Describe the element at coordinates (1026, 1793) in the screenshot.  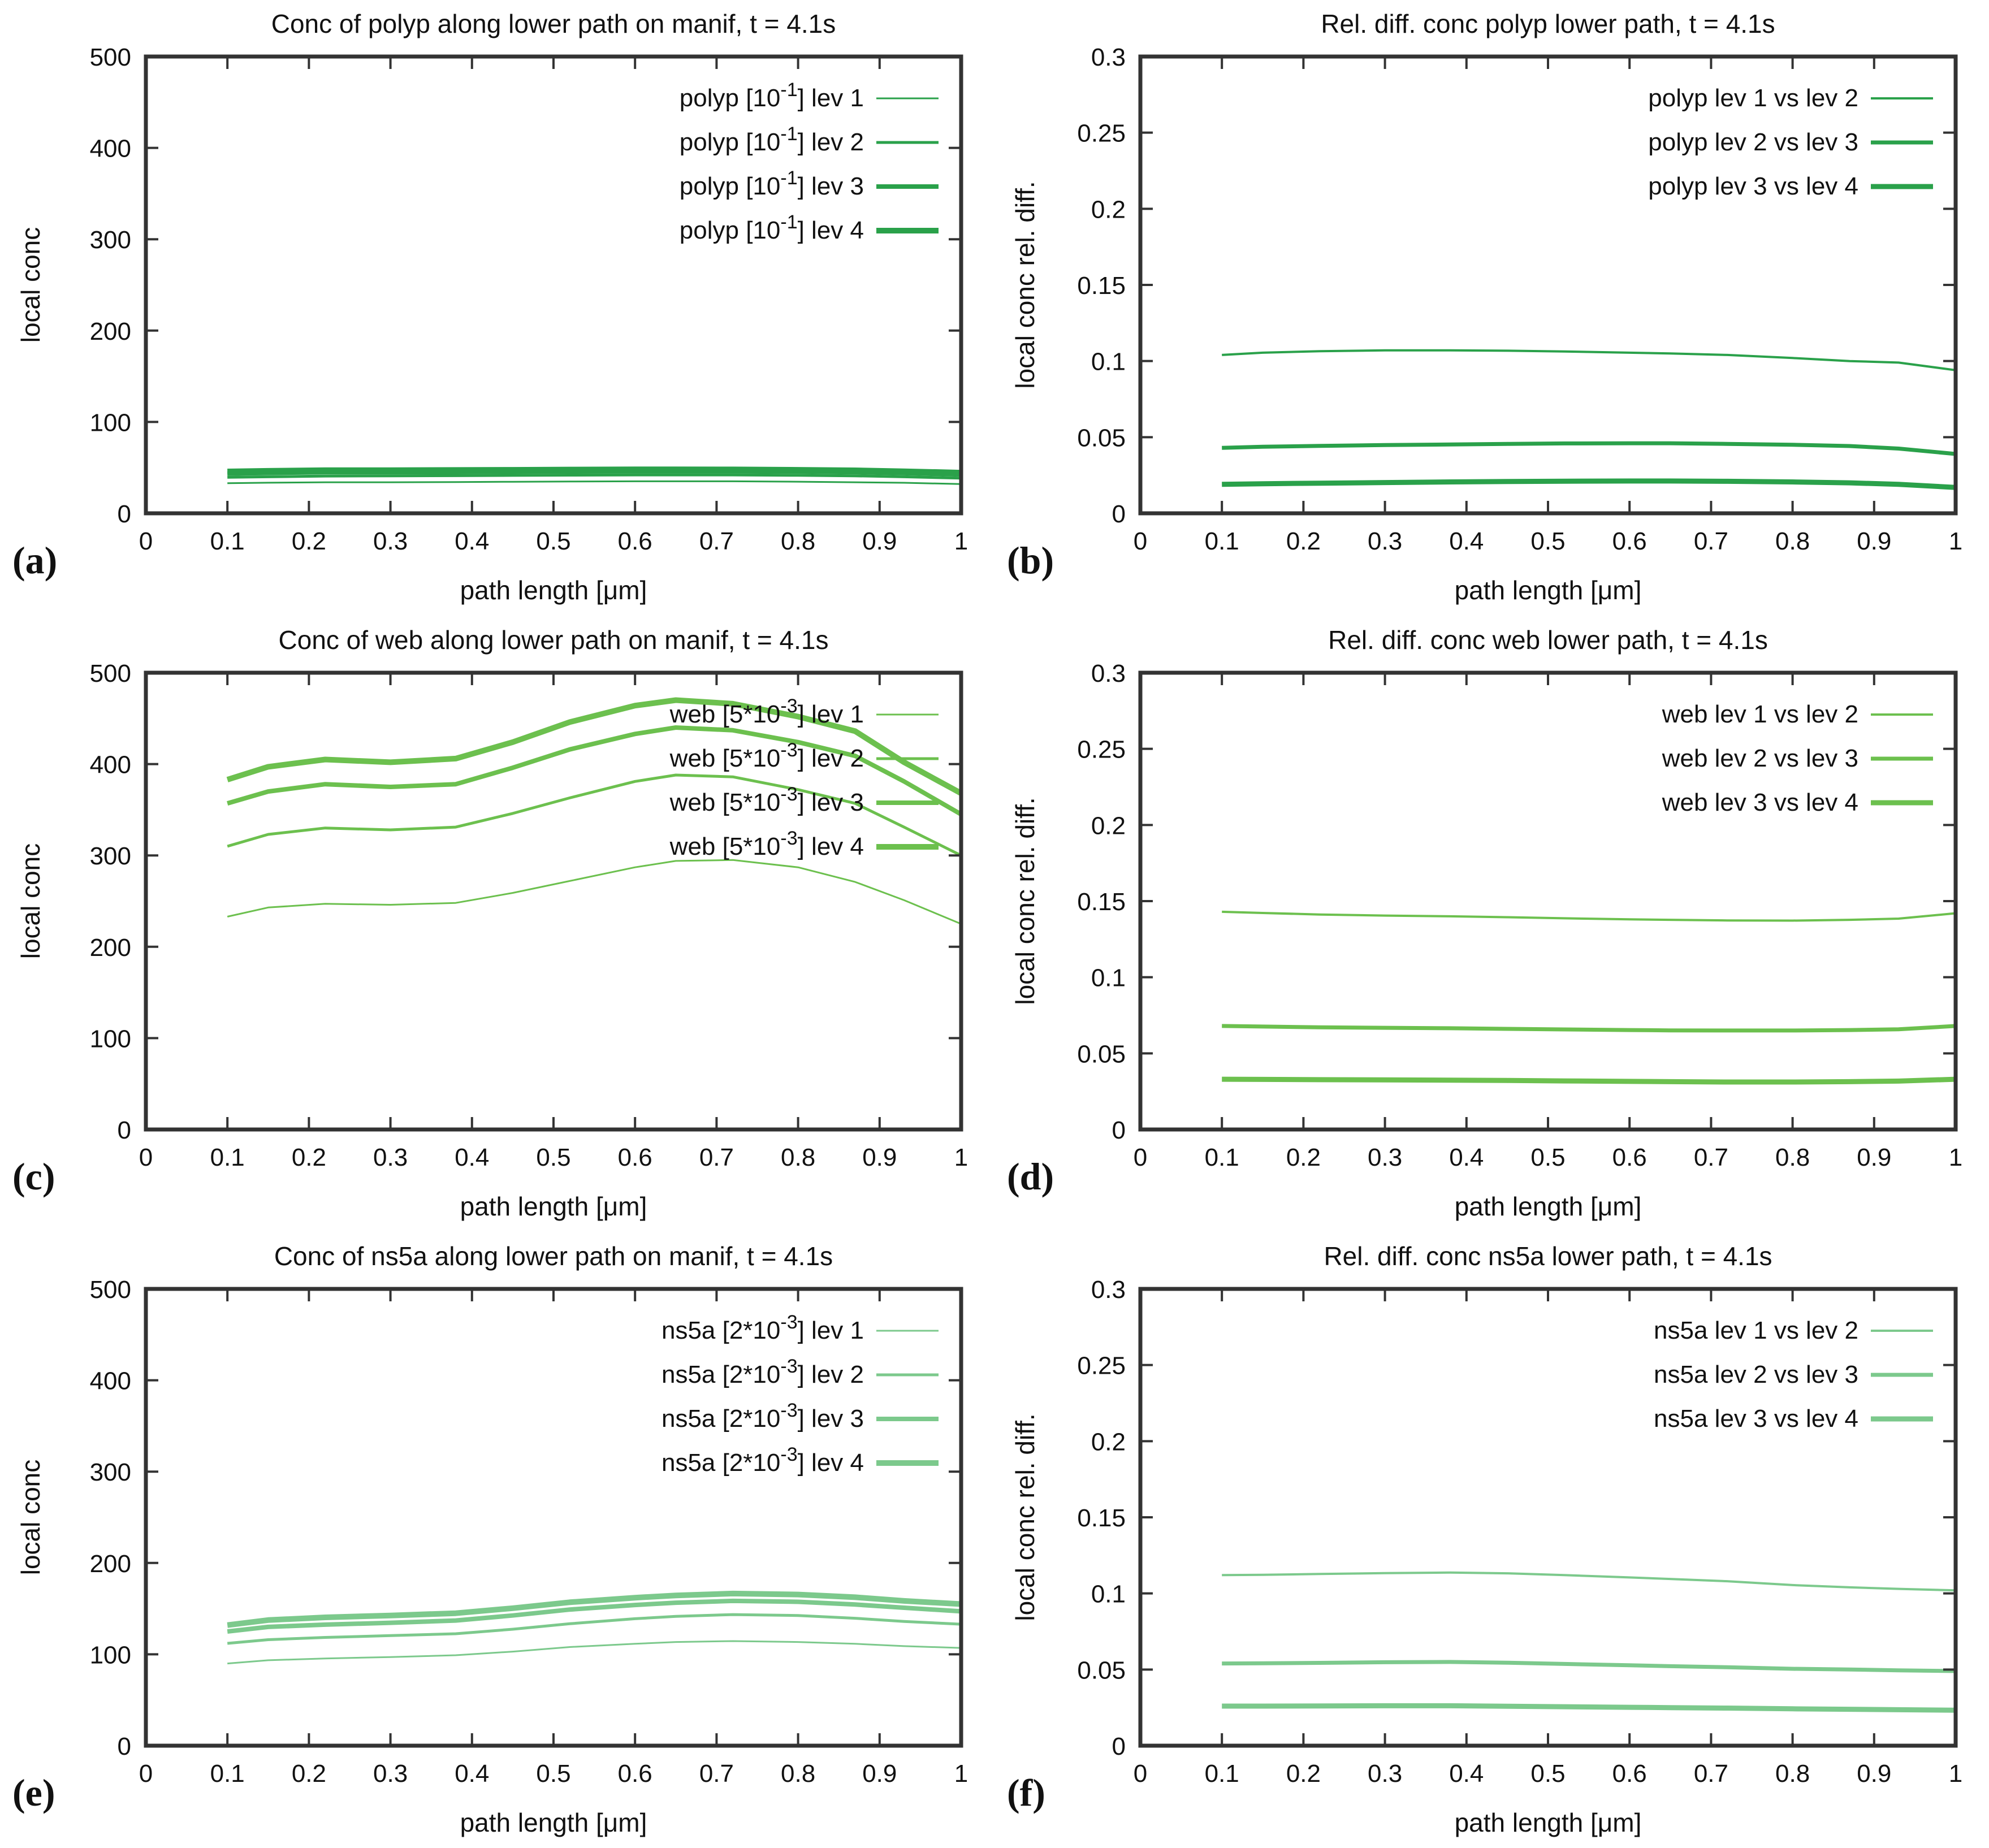
I see `panel-label-f: (f)` at that location.